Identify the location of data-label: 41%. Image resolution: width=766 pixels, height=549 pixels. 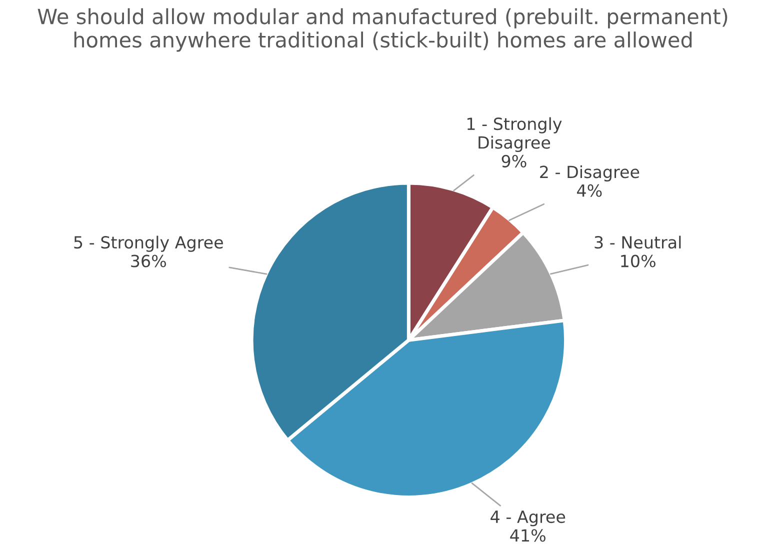
(528, 535).